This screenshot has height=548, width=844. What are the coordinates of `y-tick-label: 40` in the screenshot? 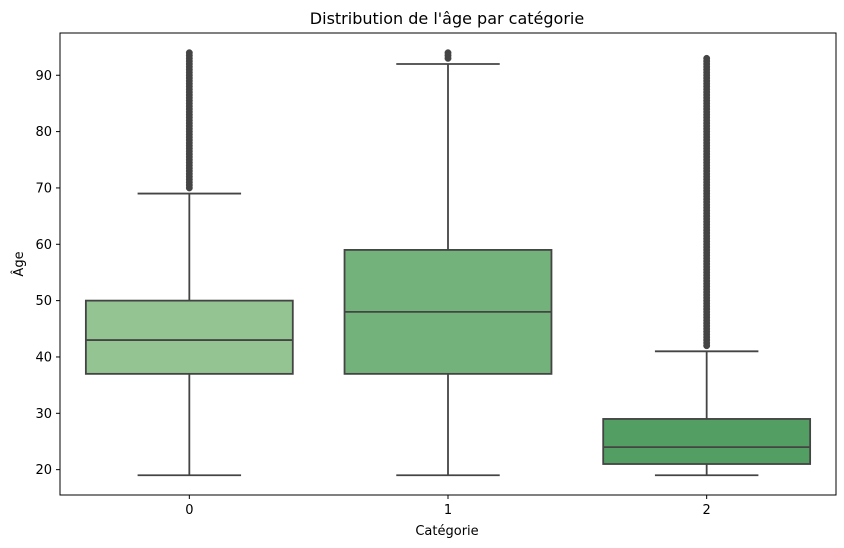 It's located at (43, 357).